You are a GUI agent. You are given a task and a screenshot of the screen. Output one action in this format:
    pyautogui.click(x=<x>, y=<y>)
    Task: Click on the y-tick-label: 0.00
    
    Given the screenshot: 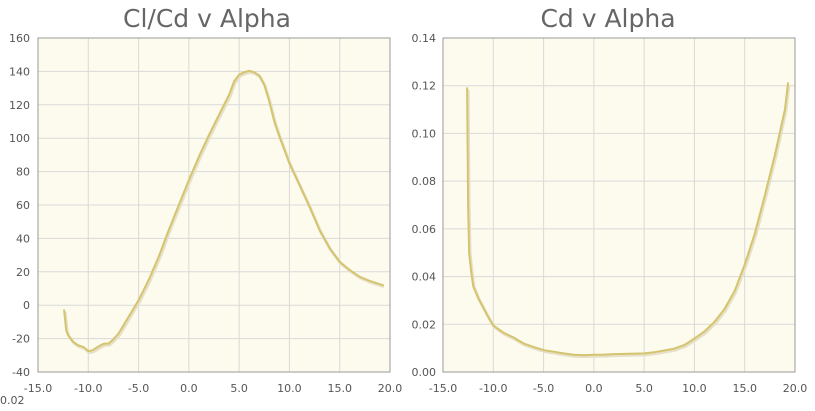 What is the action you would take?
    pyautogui.click(x=424, y=372)
    